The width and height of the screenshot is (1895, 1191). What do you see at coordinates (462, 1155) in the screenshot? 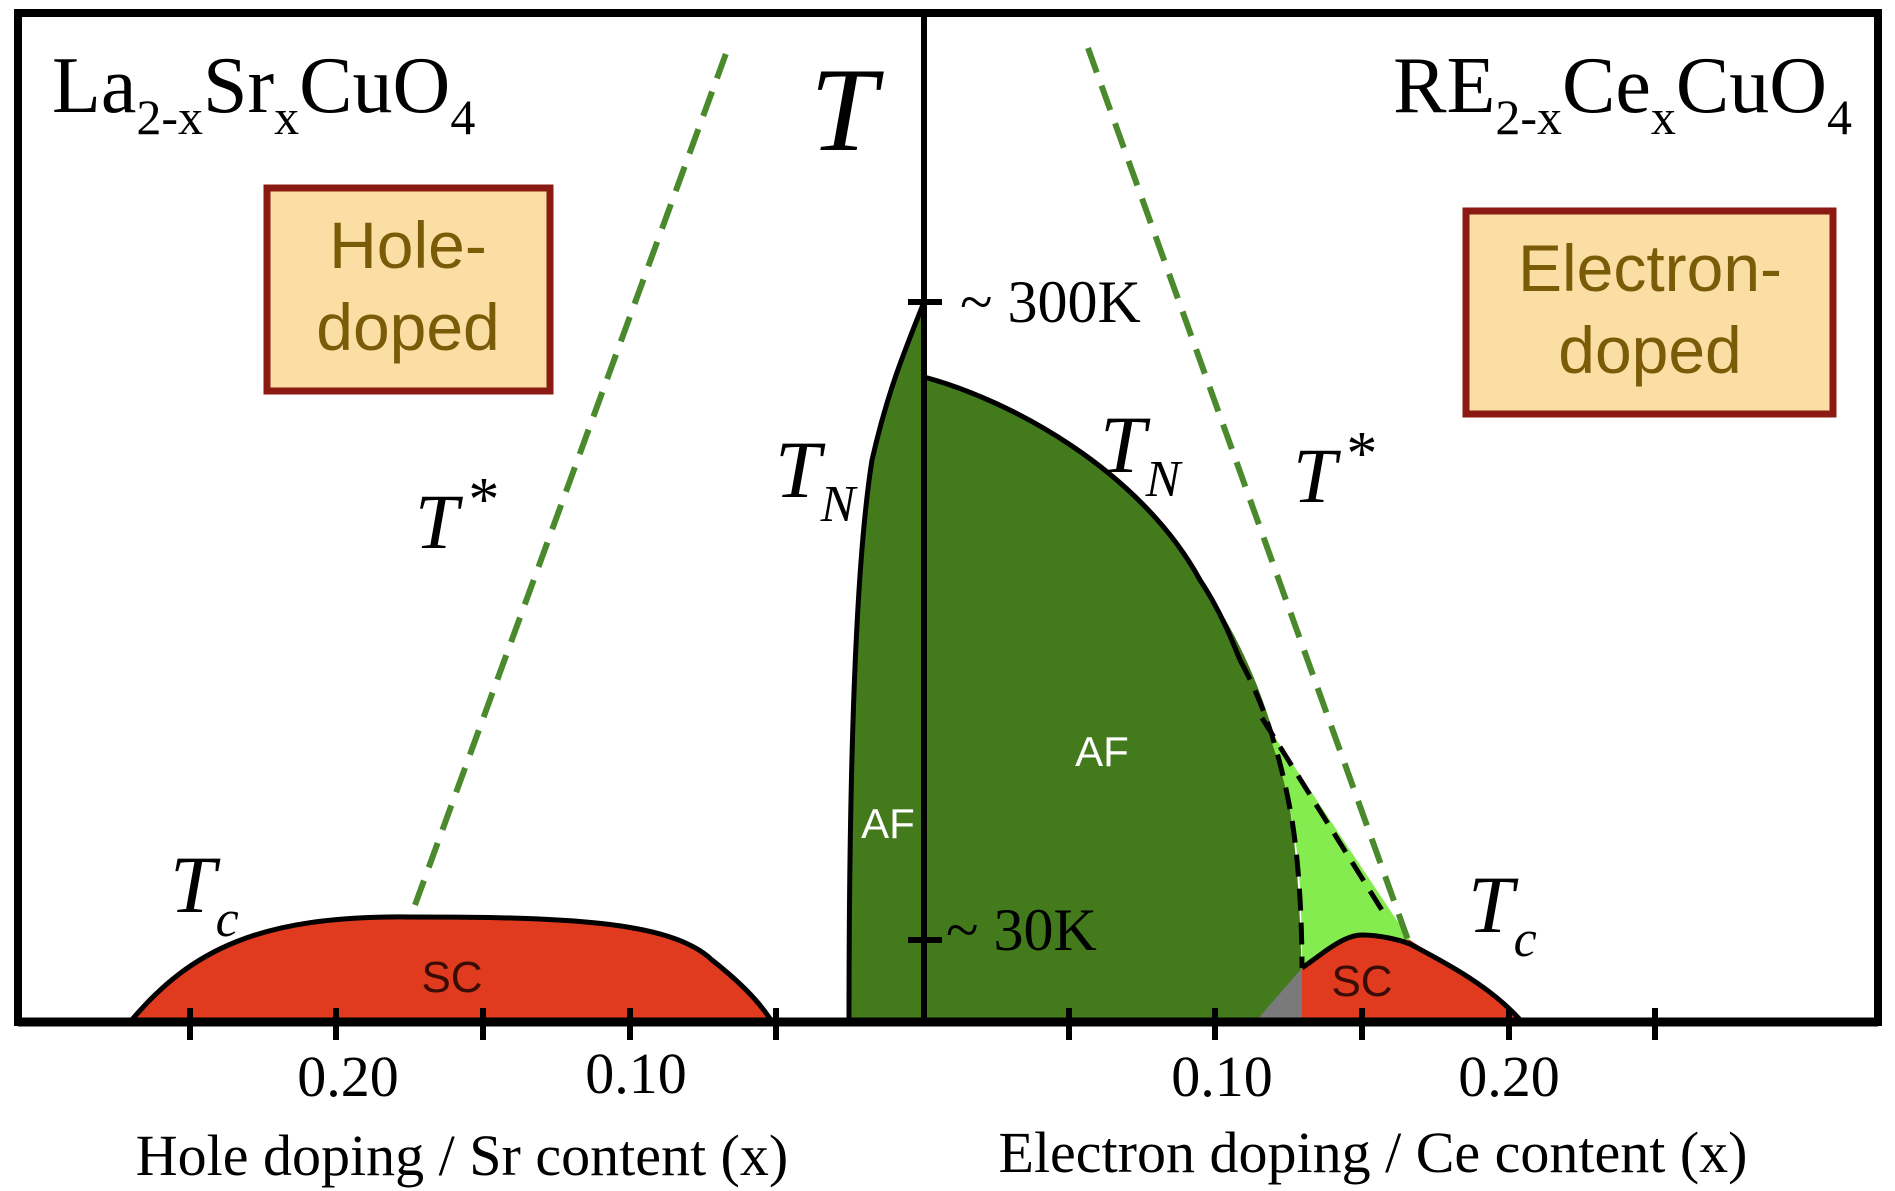
I see `xlabel-hole: Hole doping / Sr content (x)` at bounding box center [462, 1155].